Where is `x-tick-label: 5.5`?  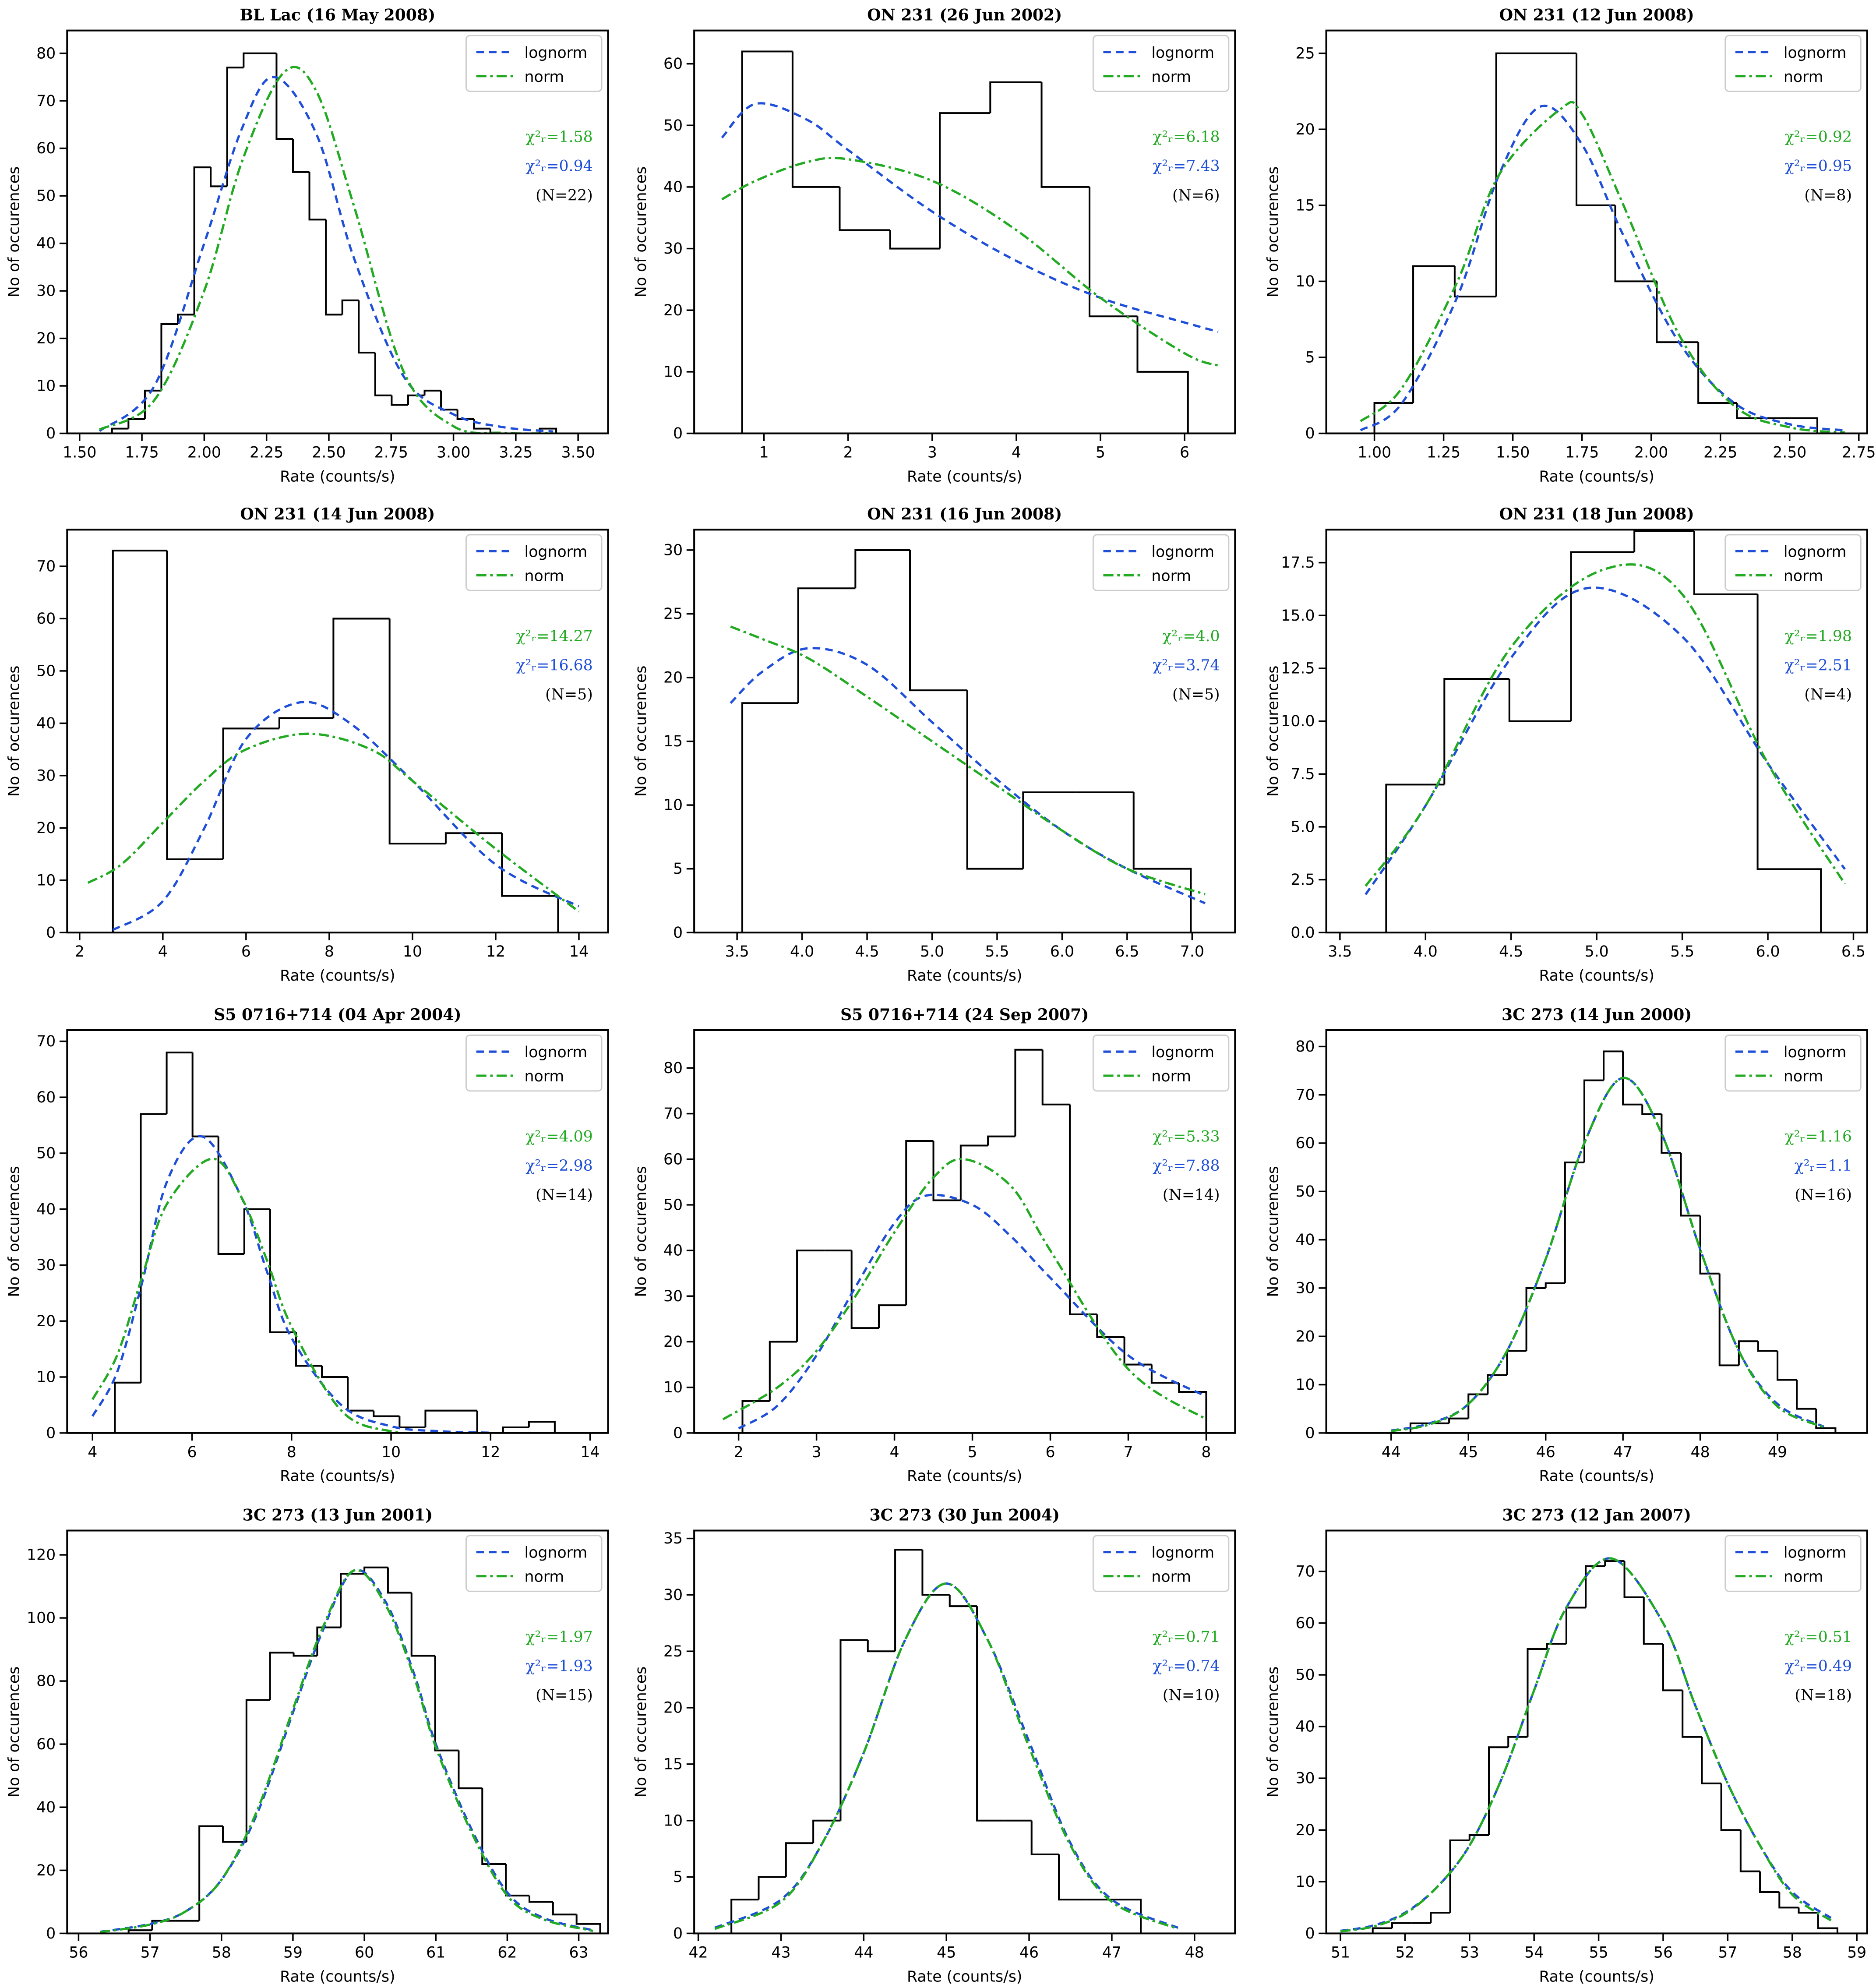 x-tick-label: 5.5 is located at coordinates (1682, 952).